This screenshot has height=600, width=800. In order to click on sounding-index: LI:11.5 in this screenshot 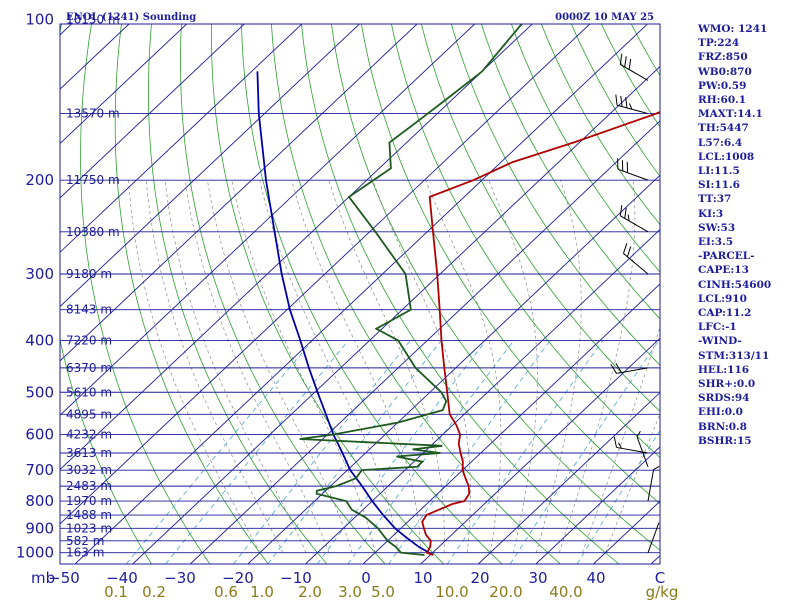, I will do `click(719, 171)`.